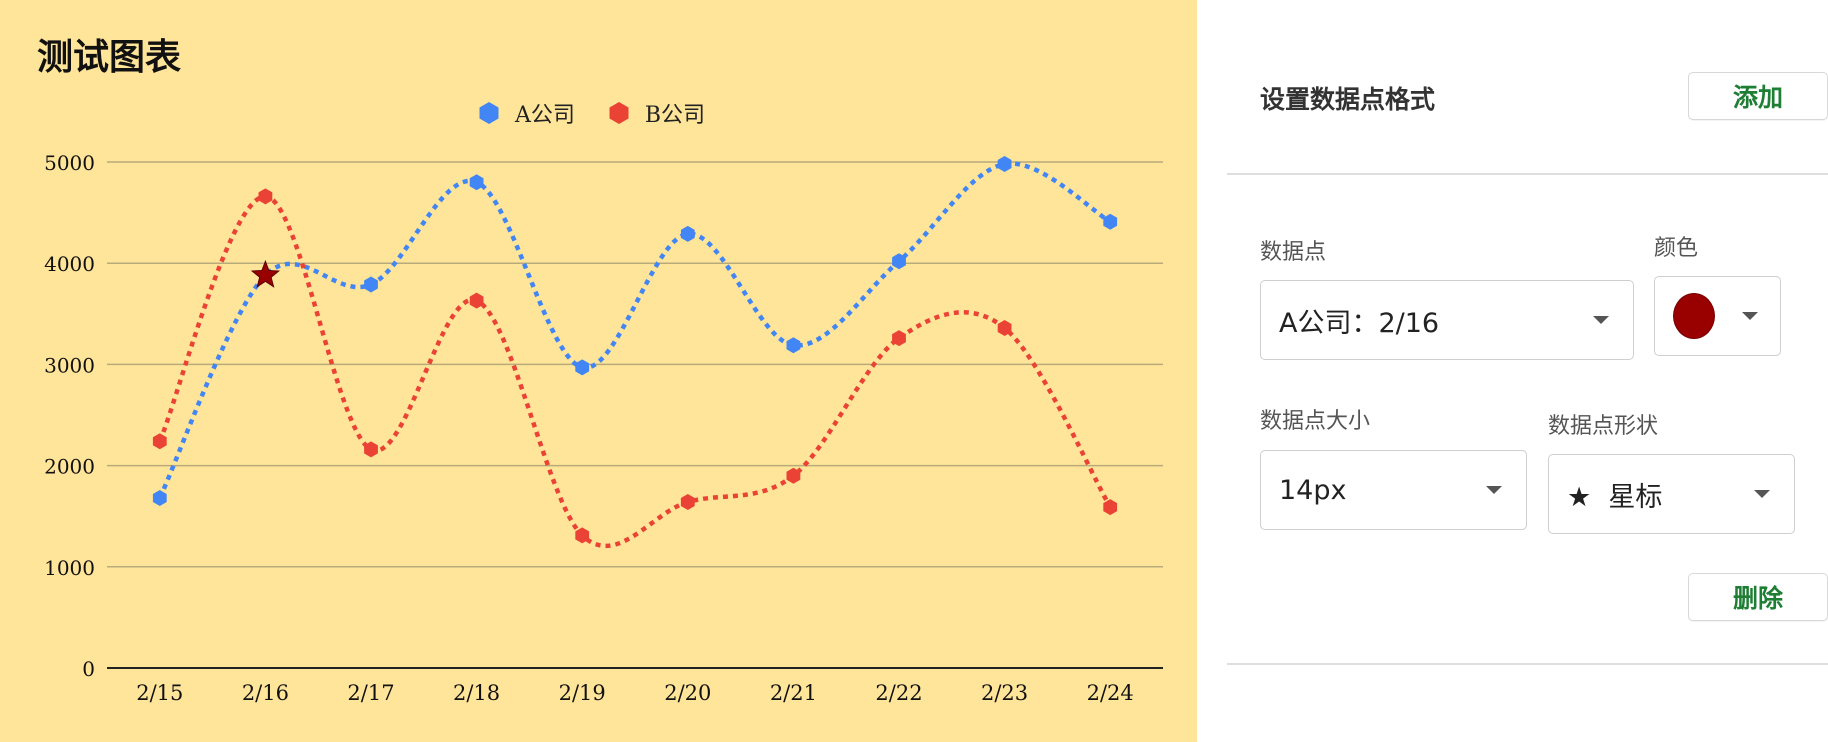  Describe the element at coordinates (1447, 320) in the screenshot. I see `point-select: A公司：2/16` at that location.